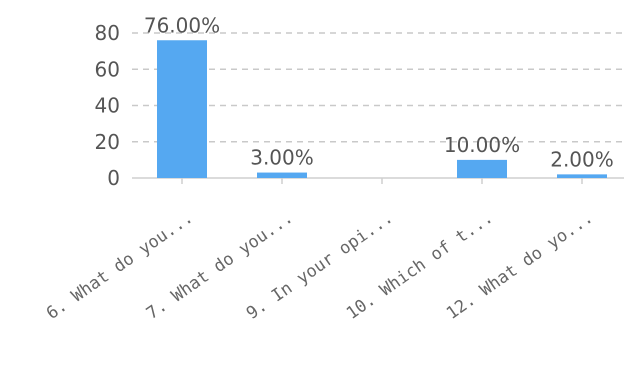 This screenshot has height=387, width=632. Describe the element at coordinates (107, 33) in the screenshot. I see `y-tick-label: 80` at that location.